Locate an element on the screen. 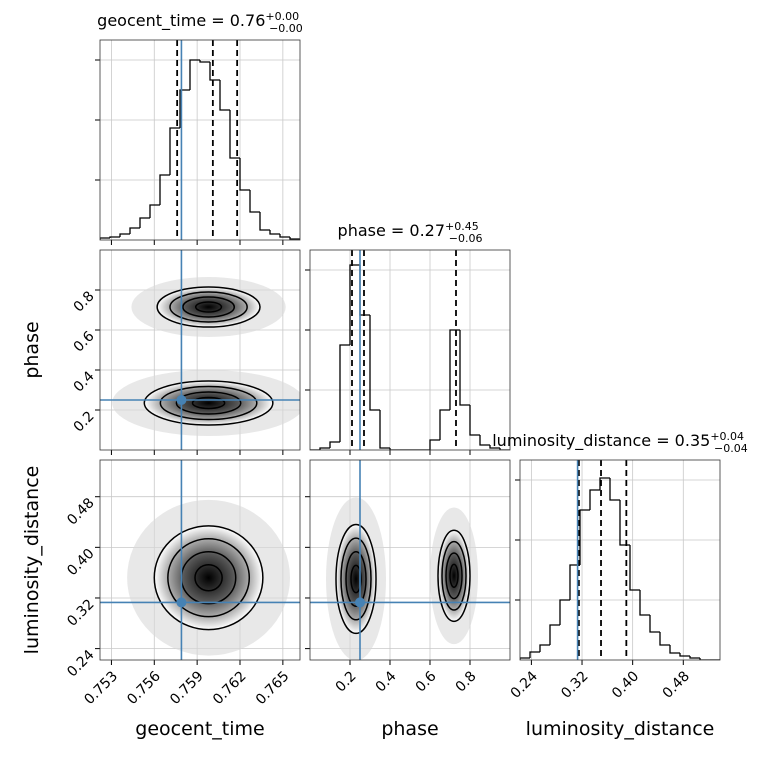 The width and height of the screenshot is (760, 760). panel: phase = 0.27+0.45 −0.06 is located at coordinates (408, 337).